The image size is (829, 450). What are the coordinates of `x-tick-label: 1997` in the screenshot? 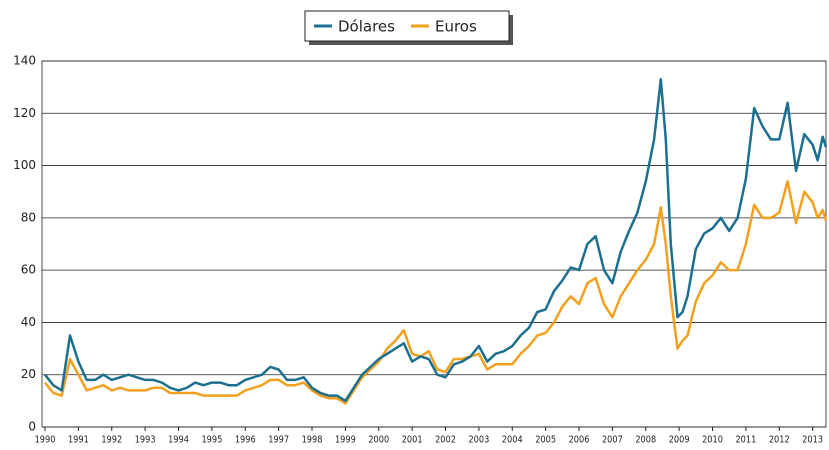 It's located at (278, 440).